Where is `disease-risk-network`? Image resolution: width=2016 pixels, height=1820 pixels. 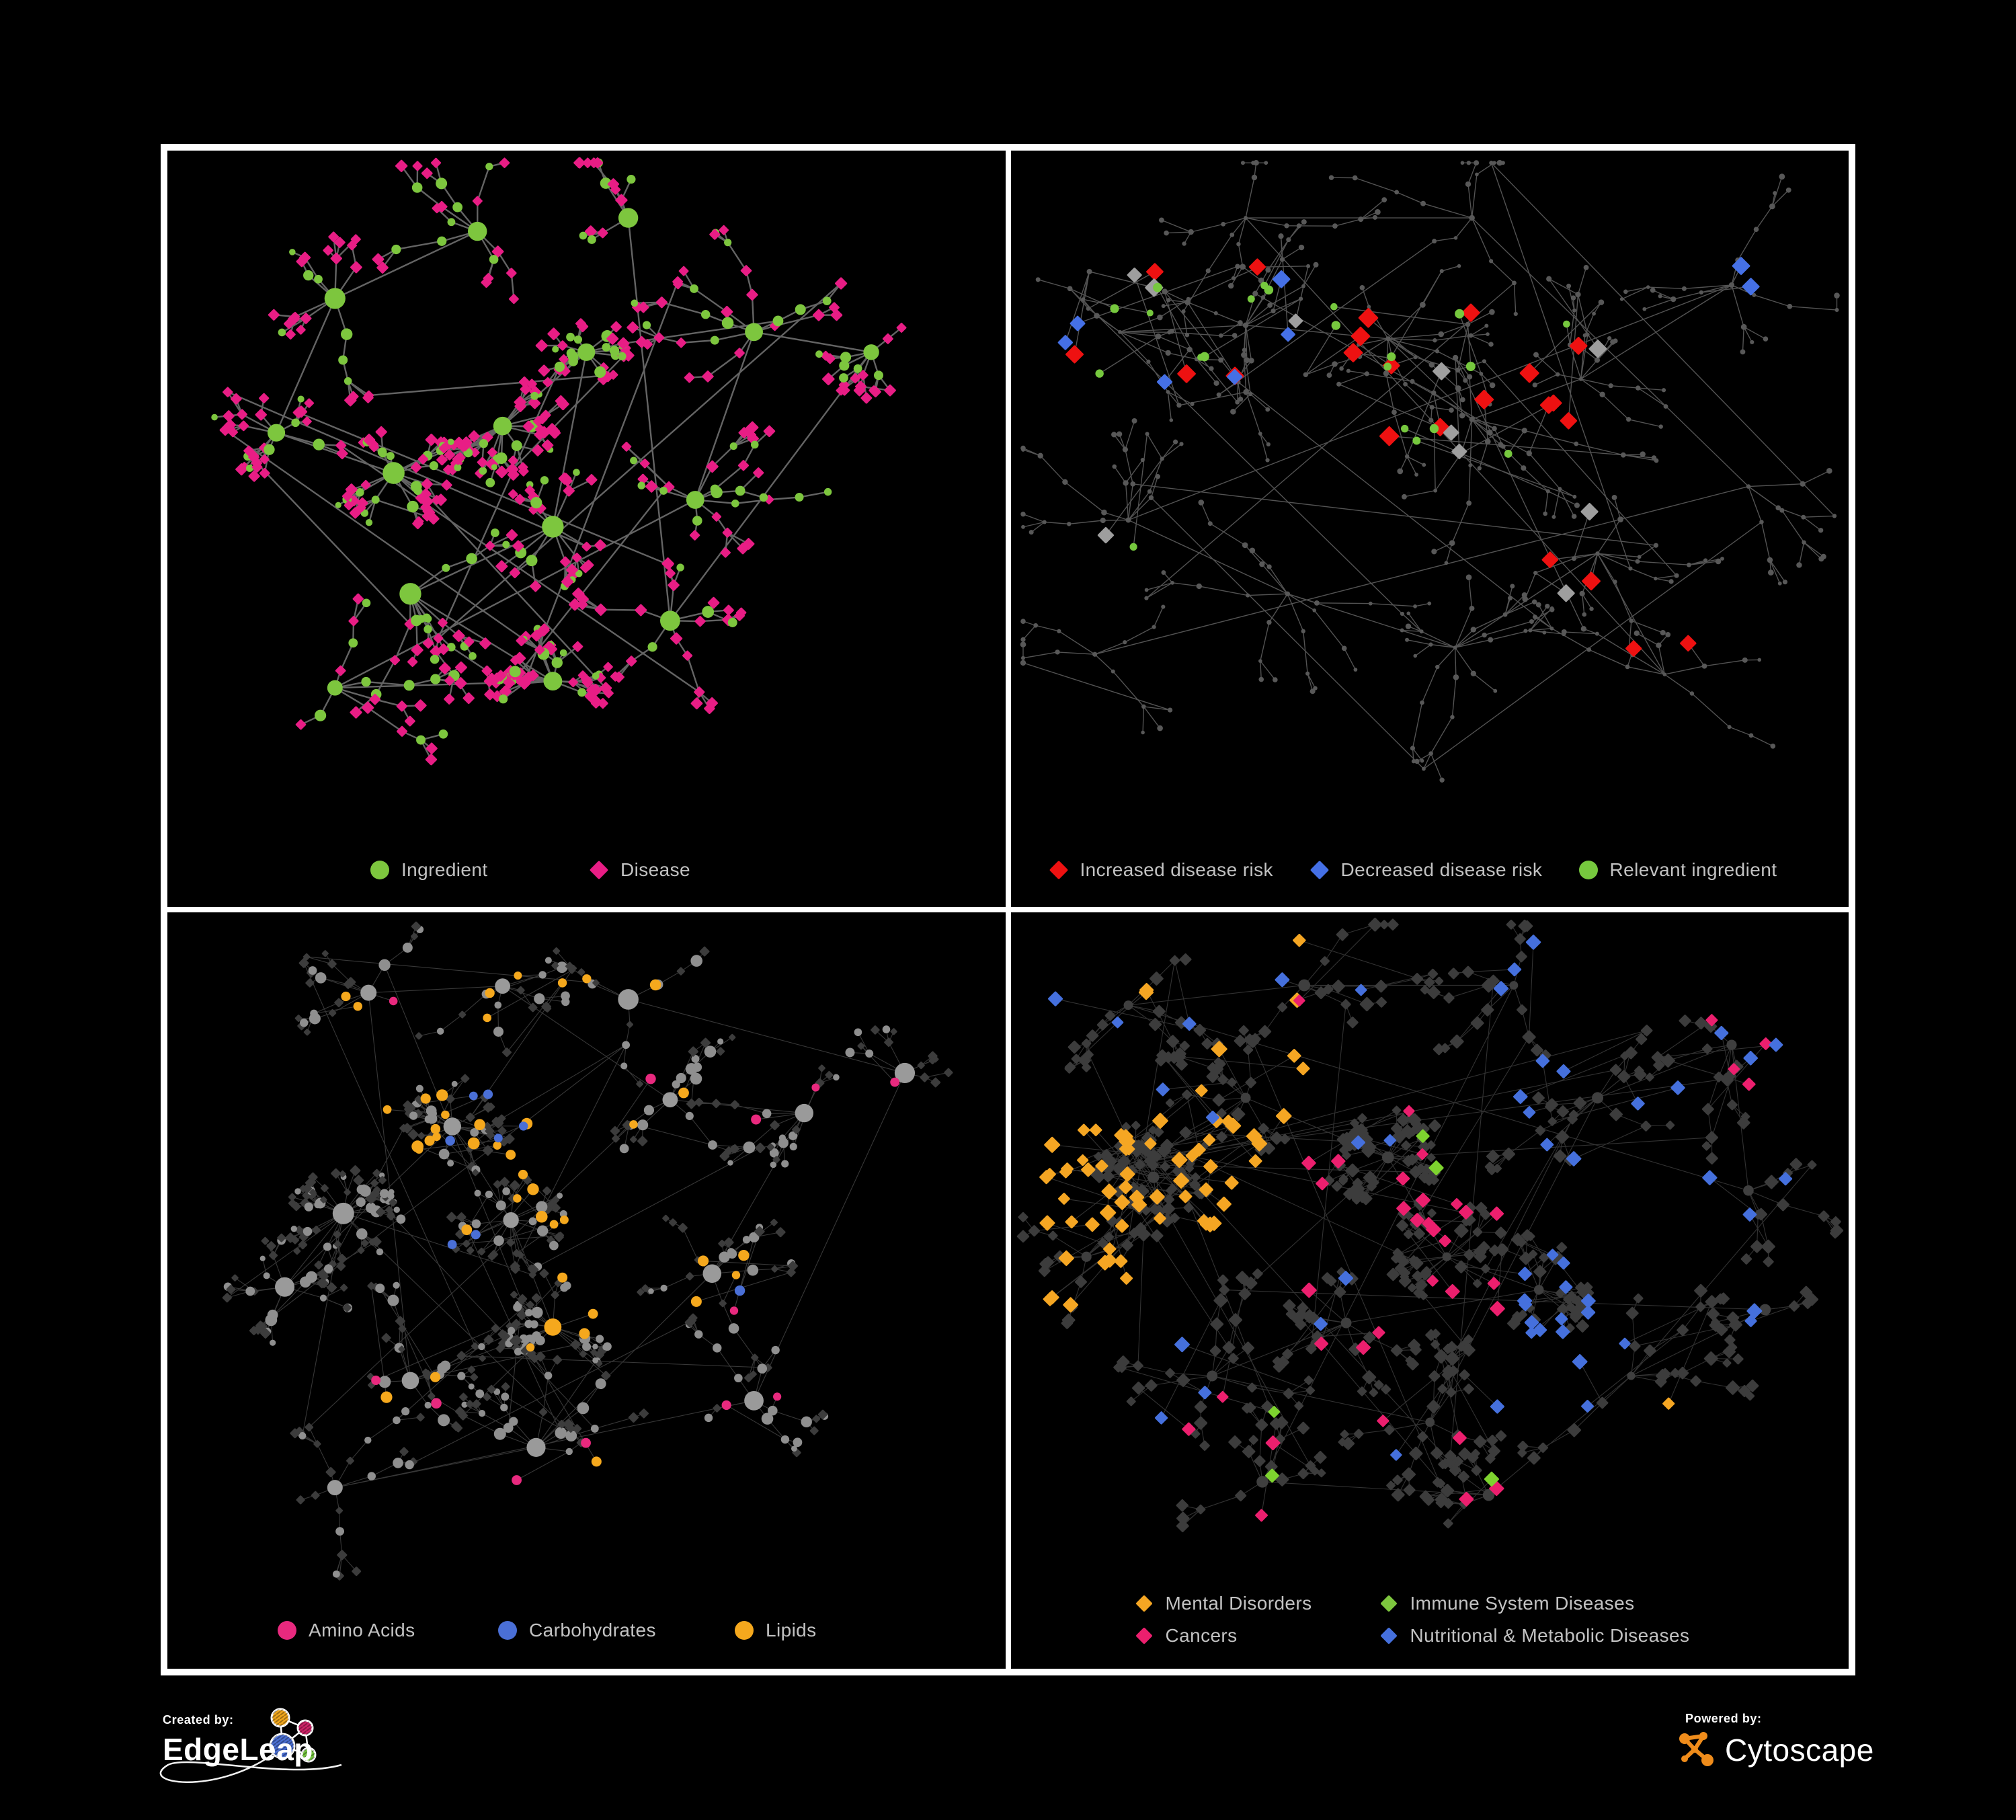 disease-risk-network is located at coordinates (1430, 471).